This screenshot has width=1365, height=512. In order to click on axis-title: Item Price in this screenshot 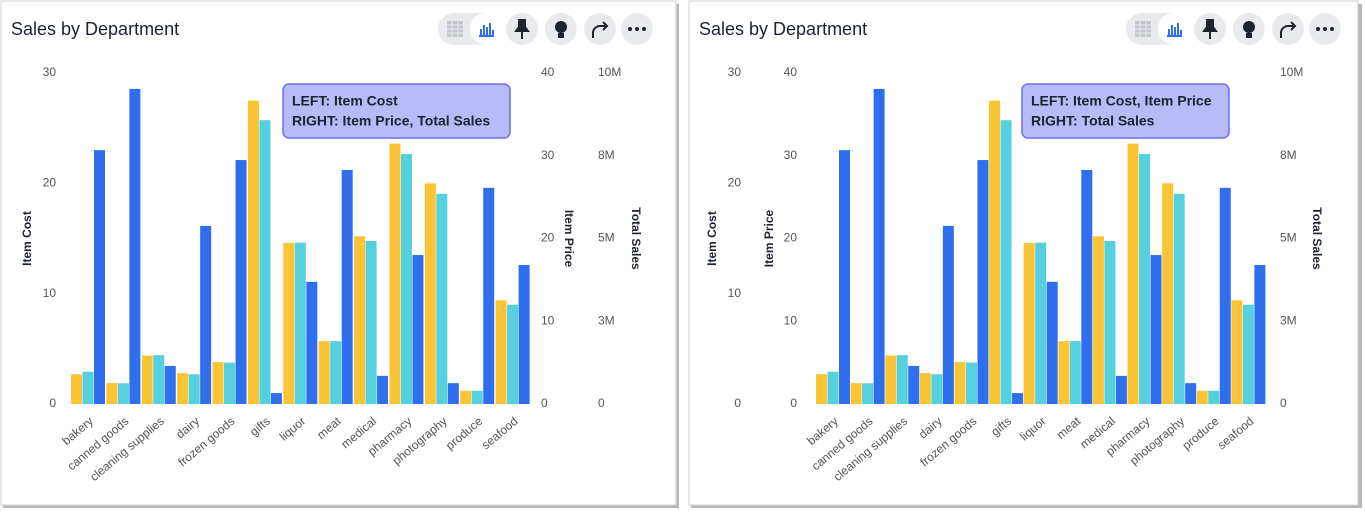, I will do `click(569, 239)`.